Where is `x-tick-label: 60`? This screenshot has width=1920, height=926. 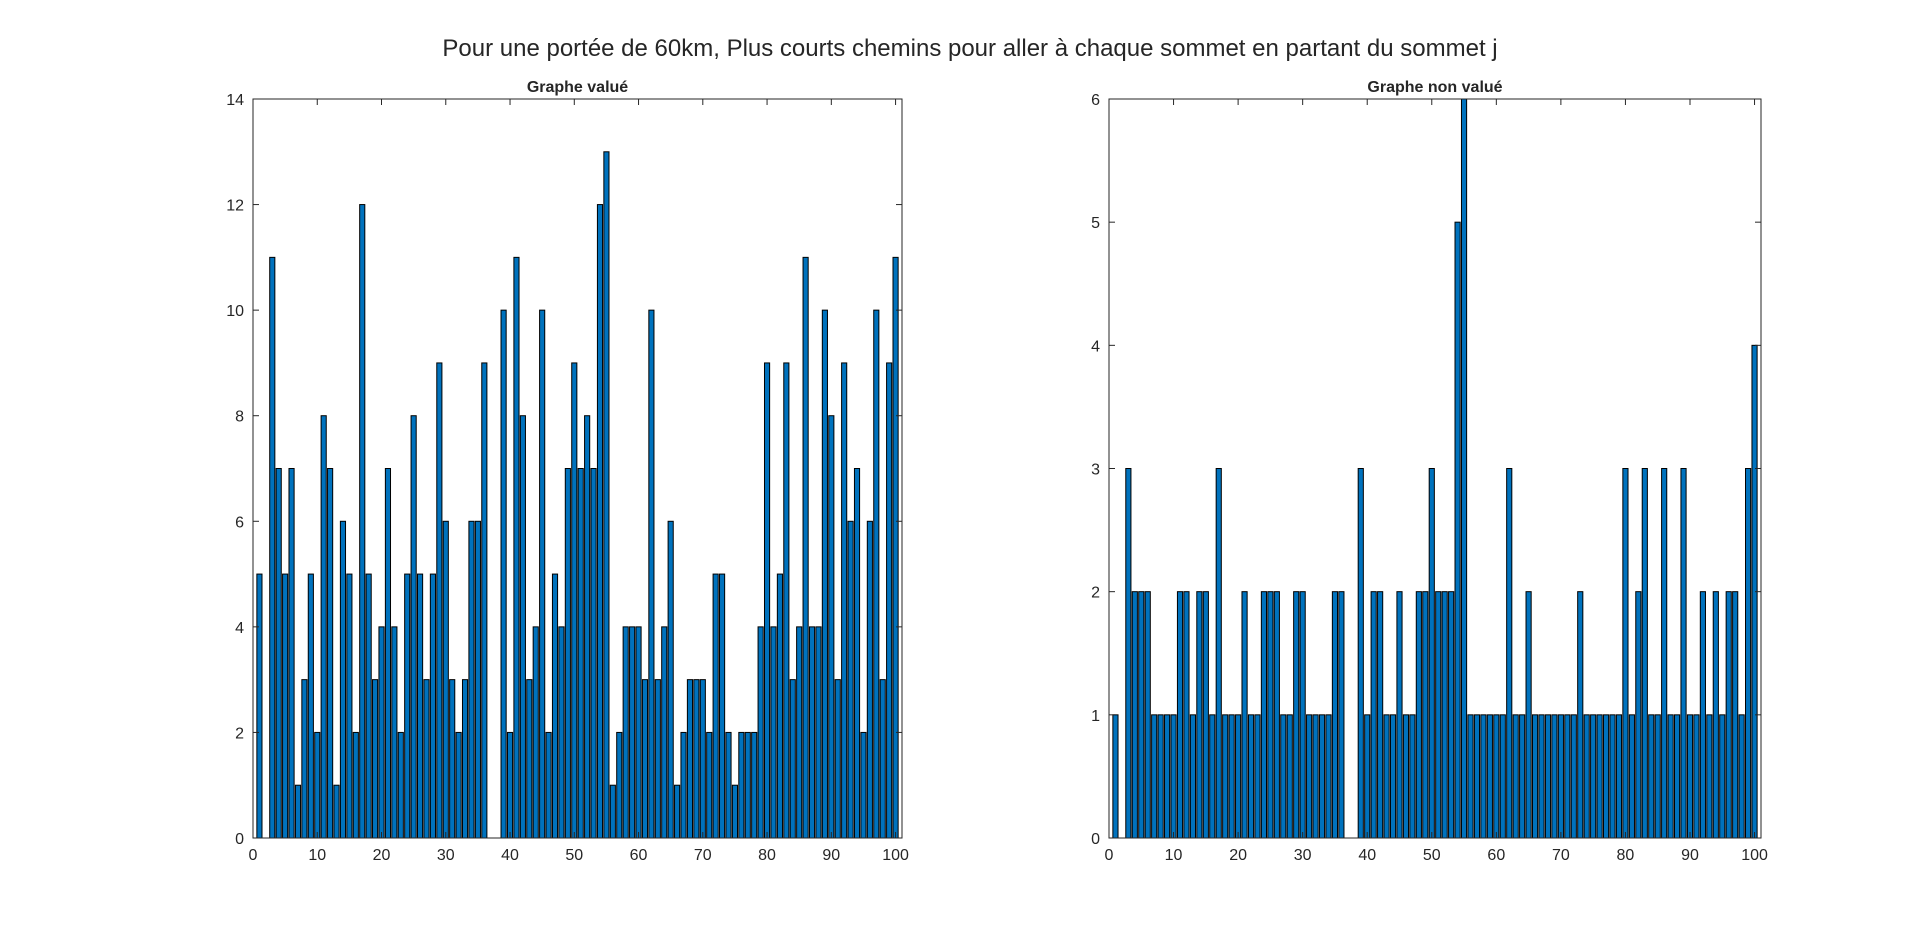
x-tick-label: 60 is located at coordinates (1496, 855).